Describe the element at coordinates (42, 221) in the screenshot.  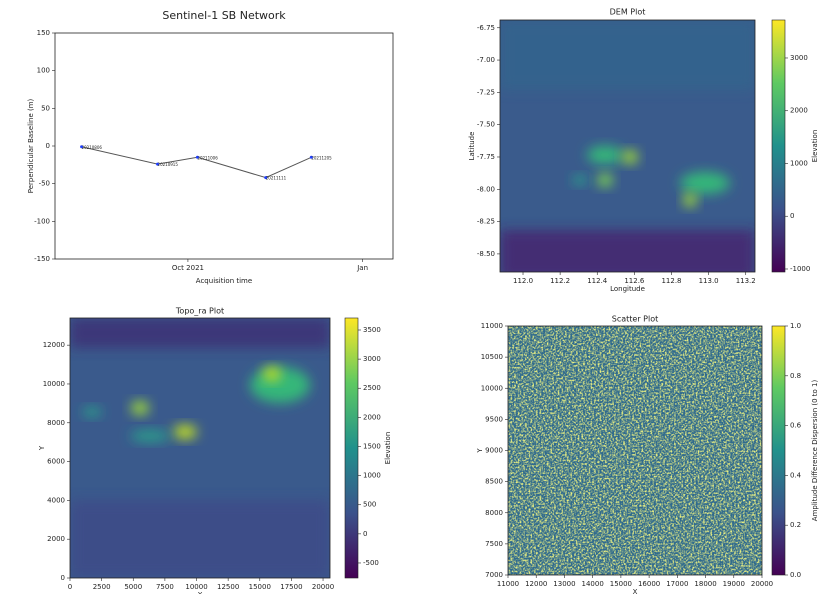
I see `y-tick-label: -100` at that location.